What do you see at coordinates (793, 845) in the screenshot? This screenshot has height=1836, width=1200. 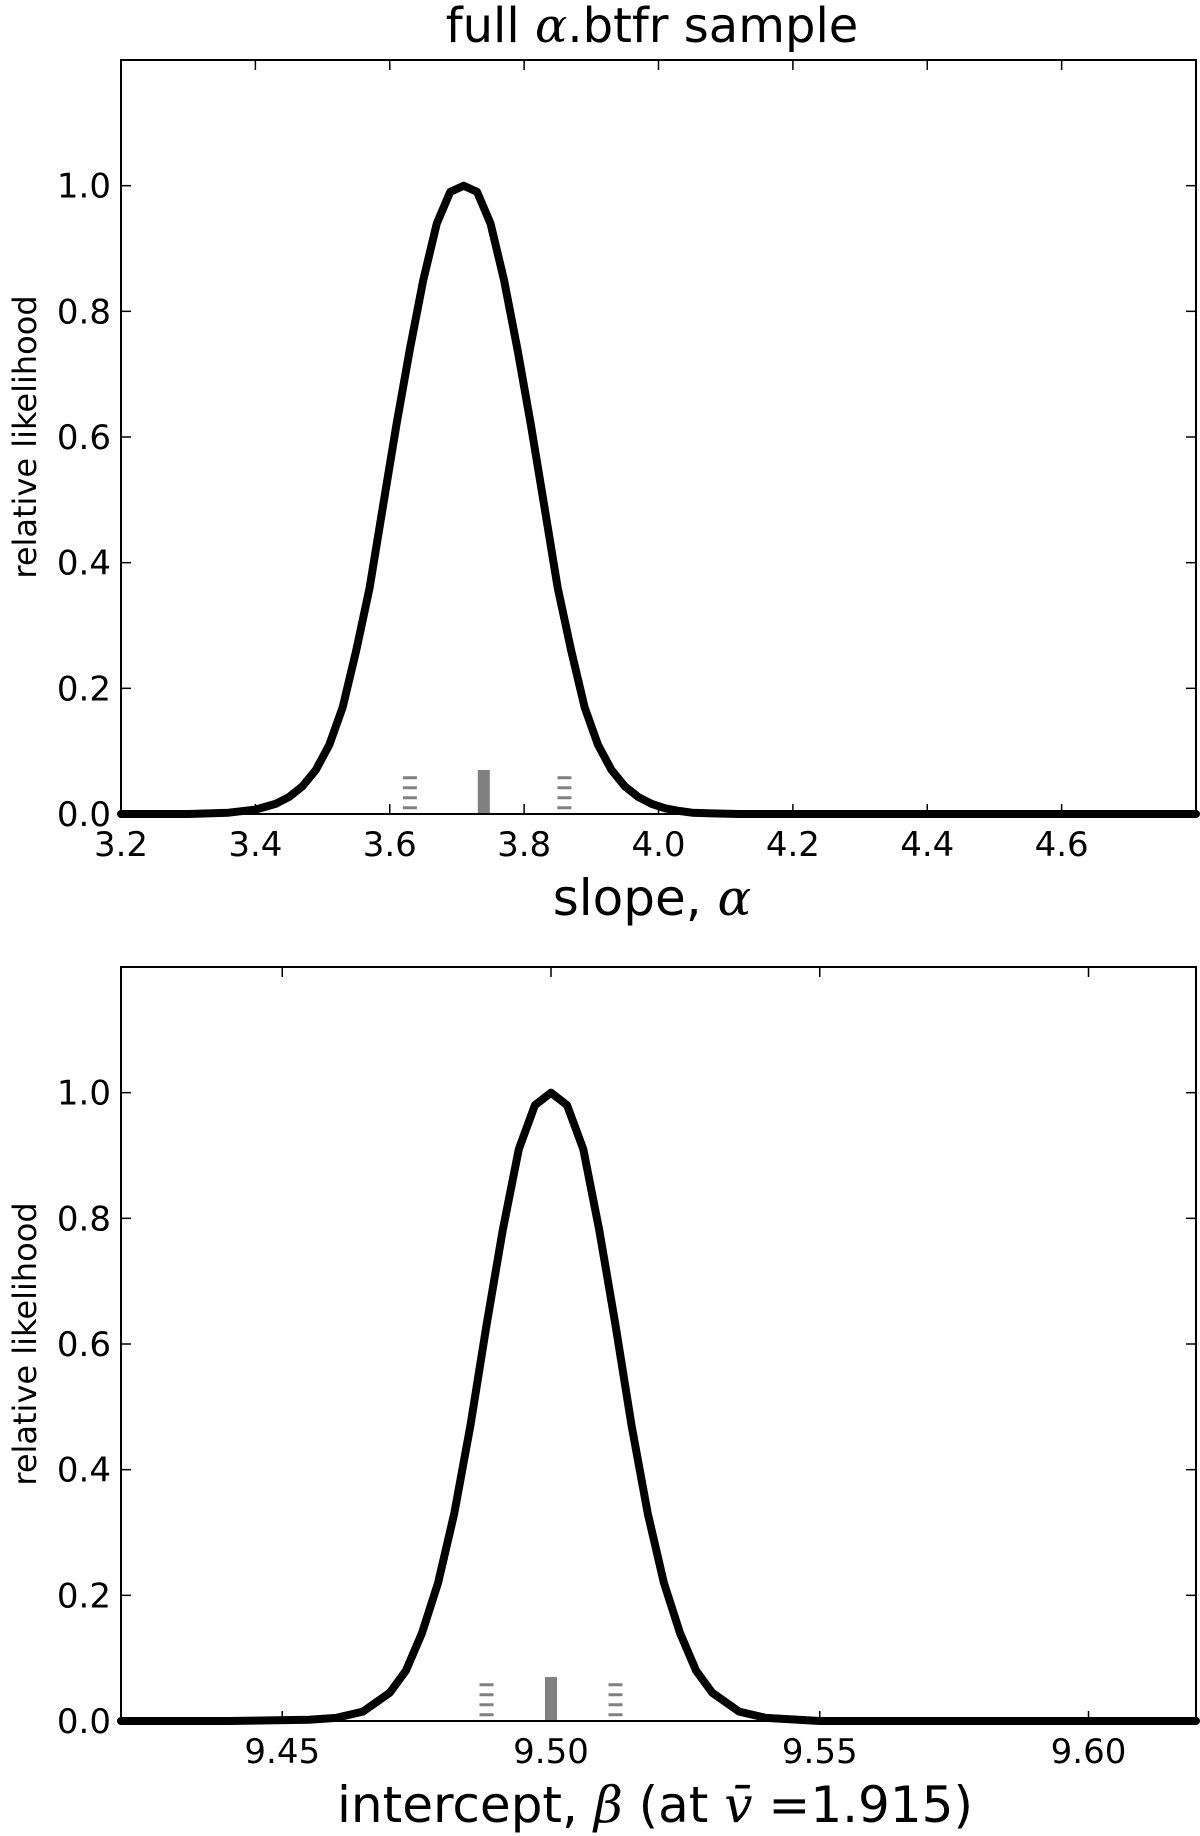 I see `x-tick-label: 4.2` at bounding box center [793, 845].